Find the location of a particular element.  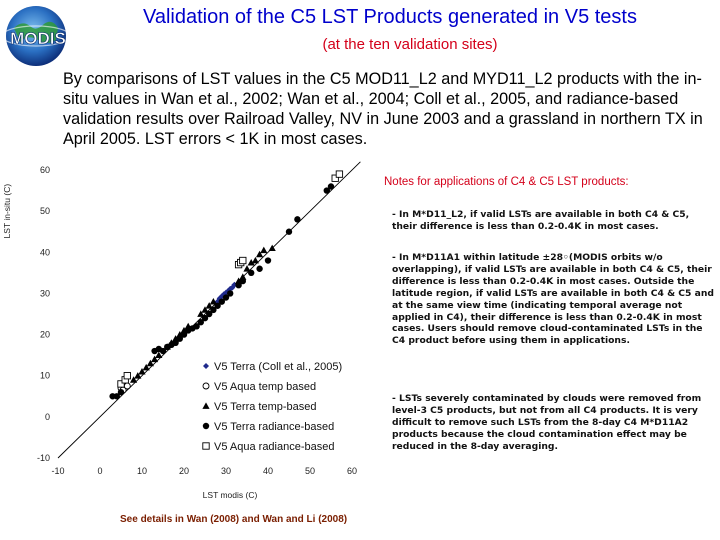

page-subtitle: (at the ten validation sites) is located at coordinates (410, 44).